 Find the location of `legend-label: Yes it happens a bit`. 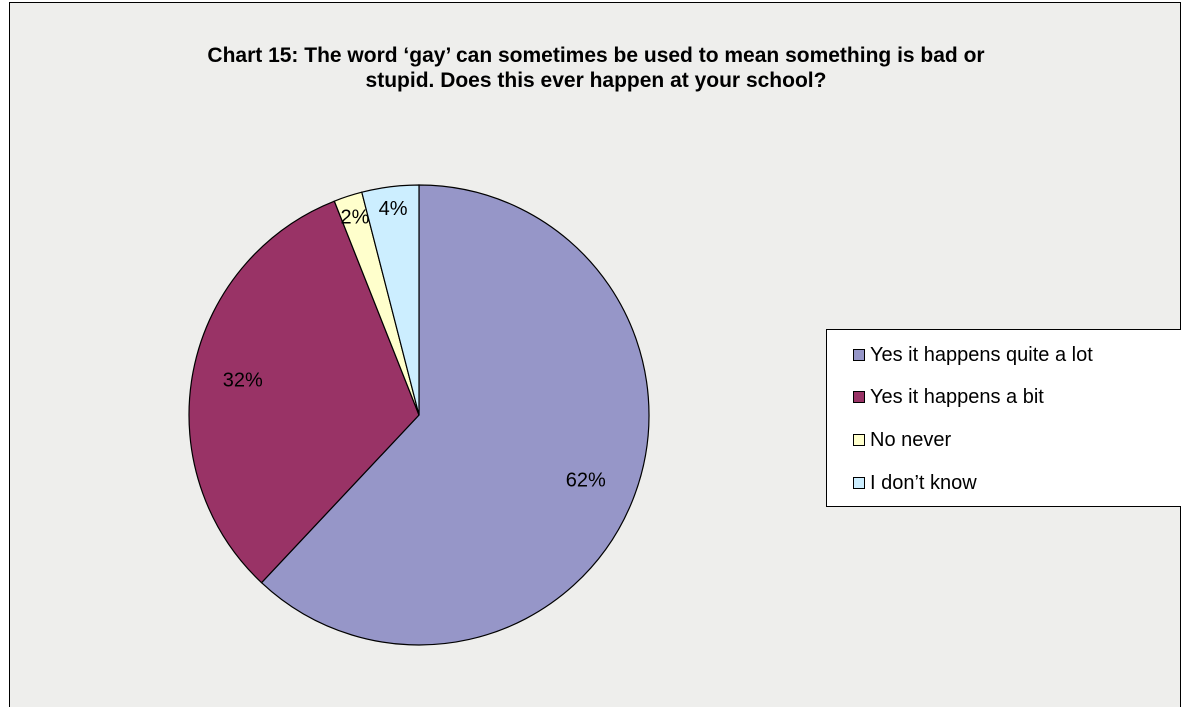

legend-label: Yes it happens a bit is located at coordinates (957, 396).